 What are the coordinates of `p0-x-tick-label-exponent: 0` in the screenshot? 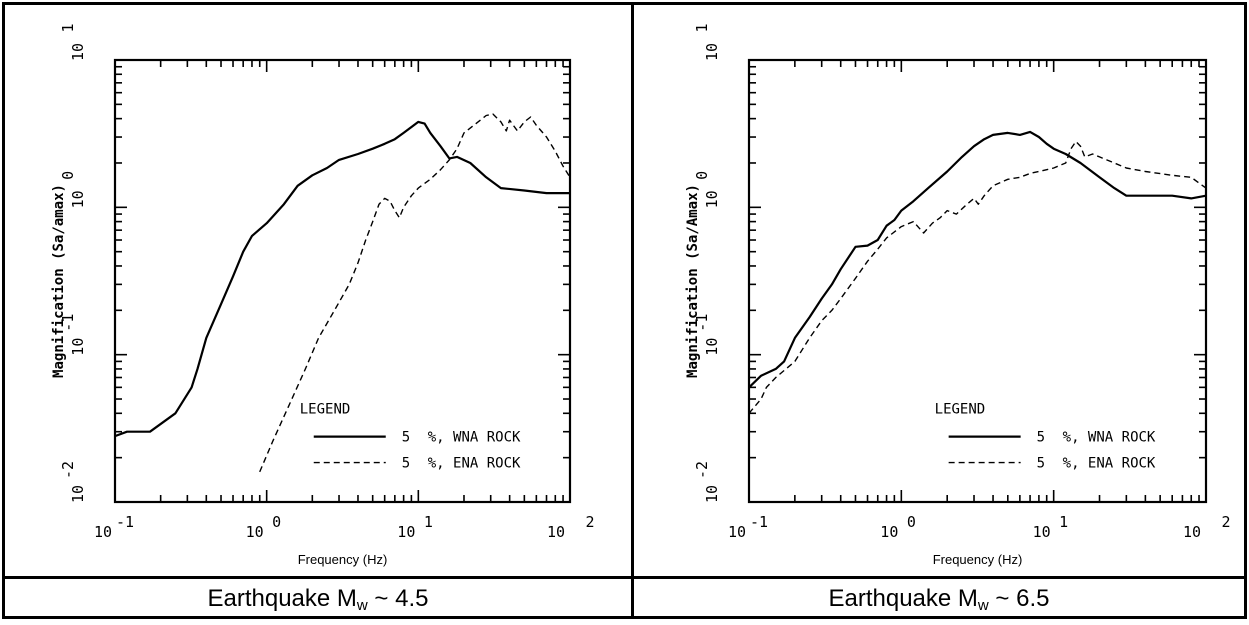 It's located at (276, 522).